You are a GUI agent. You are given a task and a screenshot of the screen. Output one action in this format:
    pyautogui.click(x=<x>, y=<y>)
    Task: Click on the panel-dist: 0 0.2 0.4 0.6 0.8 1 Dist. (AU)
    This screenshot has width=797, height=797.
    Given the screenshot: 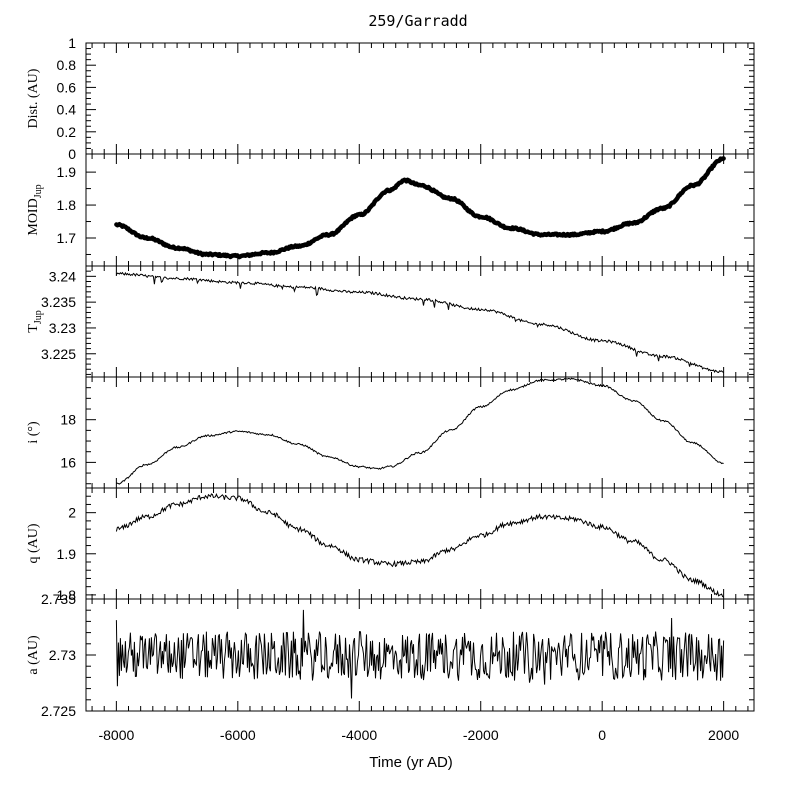 What is the action you would take?
    pyautogui.click(x=390, y=98)
    